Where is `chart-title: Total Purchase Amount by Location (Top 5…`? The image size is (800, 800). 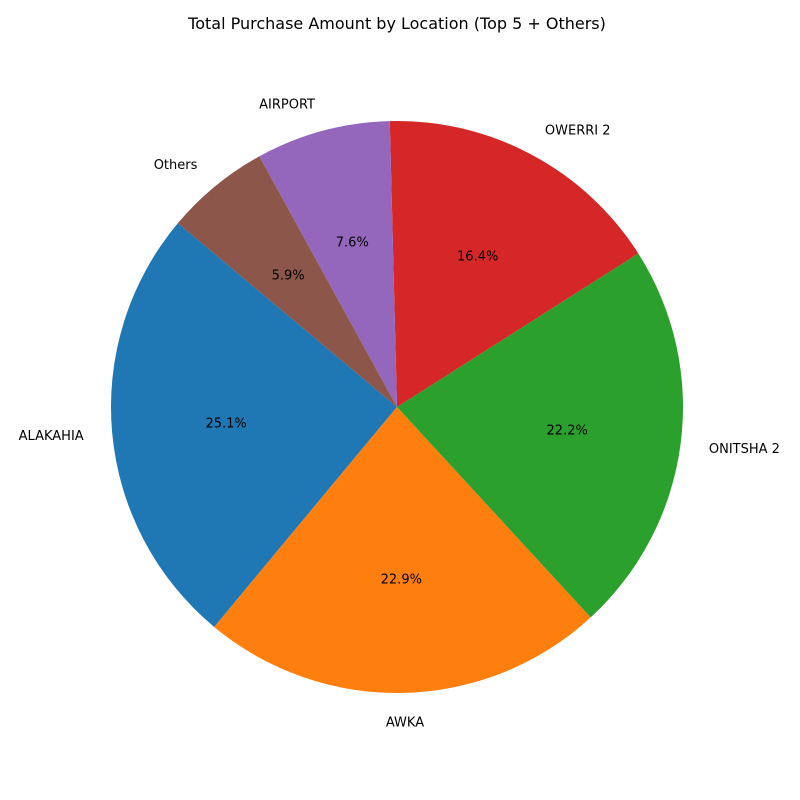
chart-title: Total Purchase Amount by Location (Top 5… is located at coordinates (396, 23).